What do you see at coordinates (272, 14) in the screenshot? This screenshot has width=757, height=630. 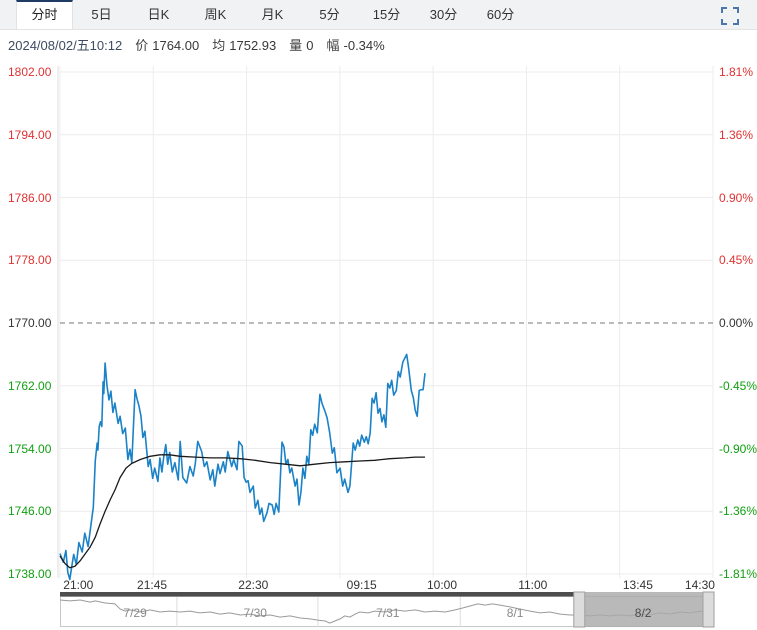 I see `tab-yuek: 月K` at bounding box center [272, 14].